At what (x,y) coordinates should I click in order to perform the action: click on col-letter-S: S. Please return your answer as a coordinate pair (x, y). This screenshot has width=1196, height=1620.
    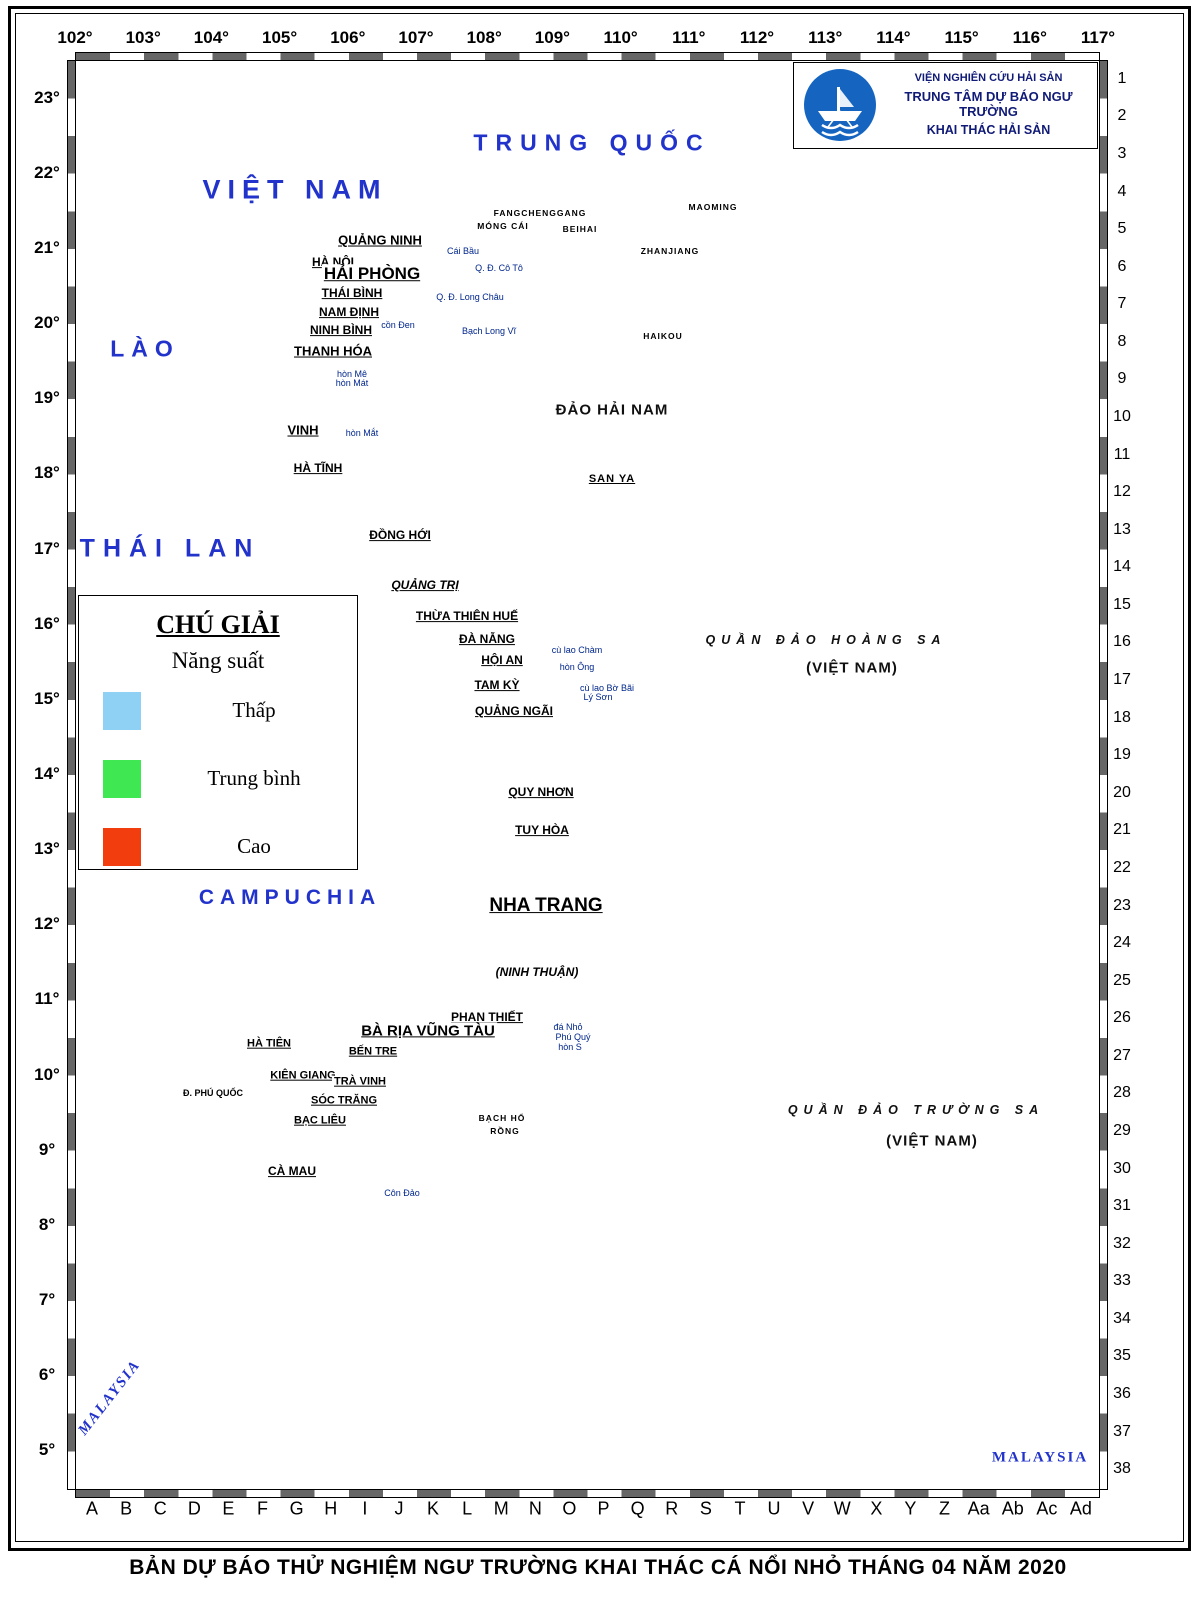
    Looking at the image, I should click on (705, 1508).